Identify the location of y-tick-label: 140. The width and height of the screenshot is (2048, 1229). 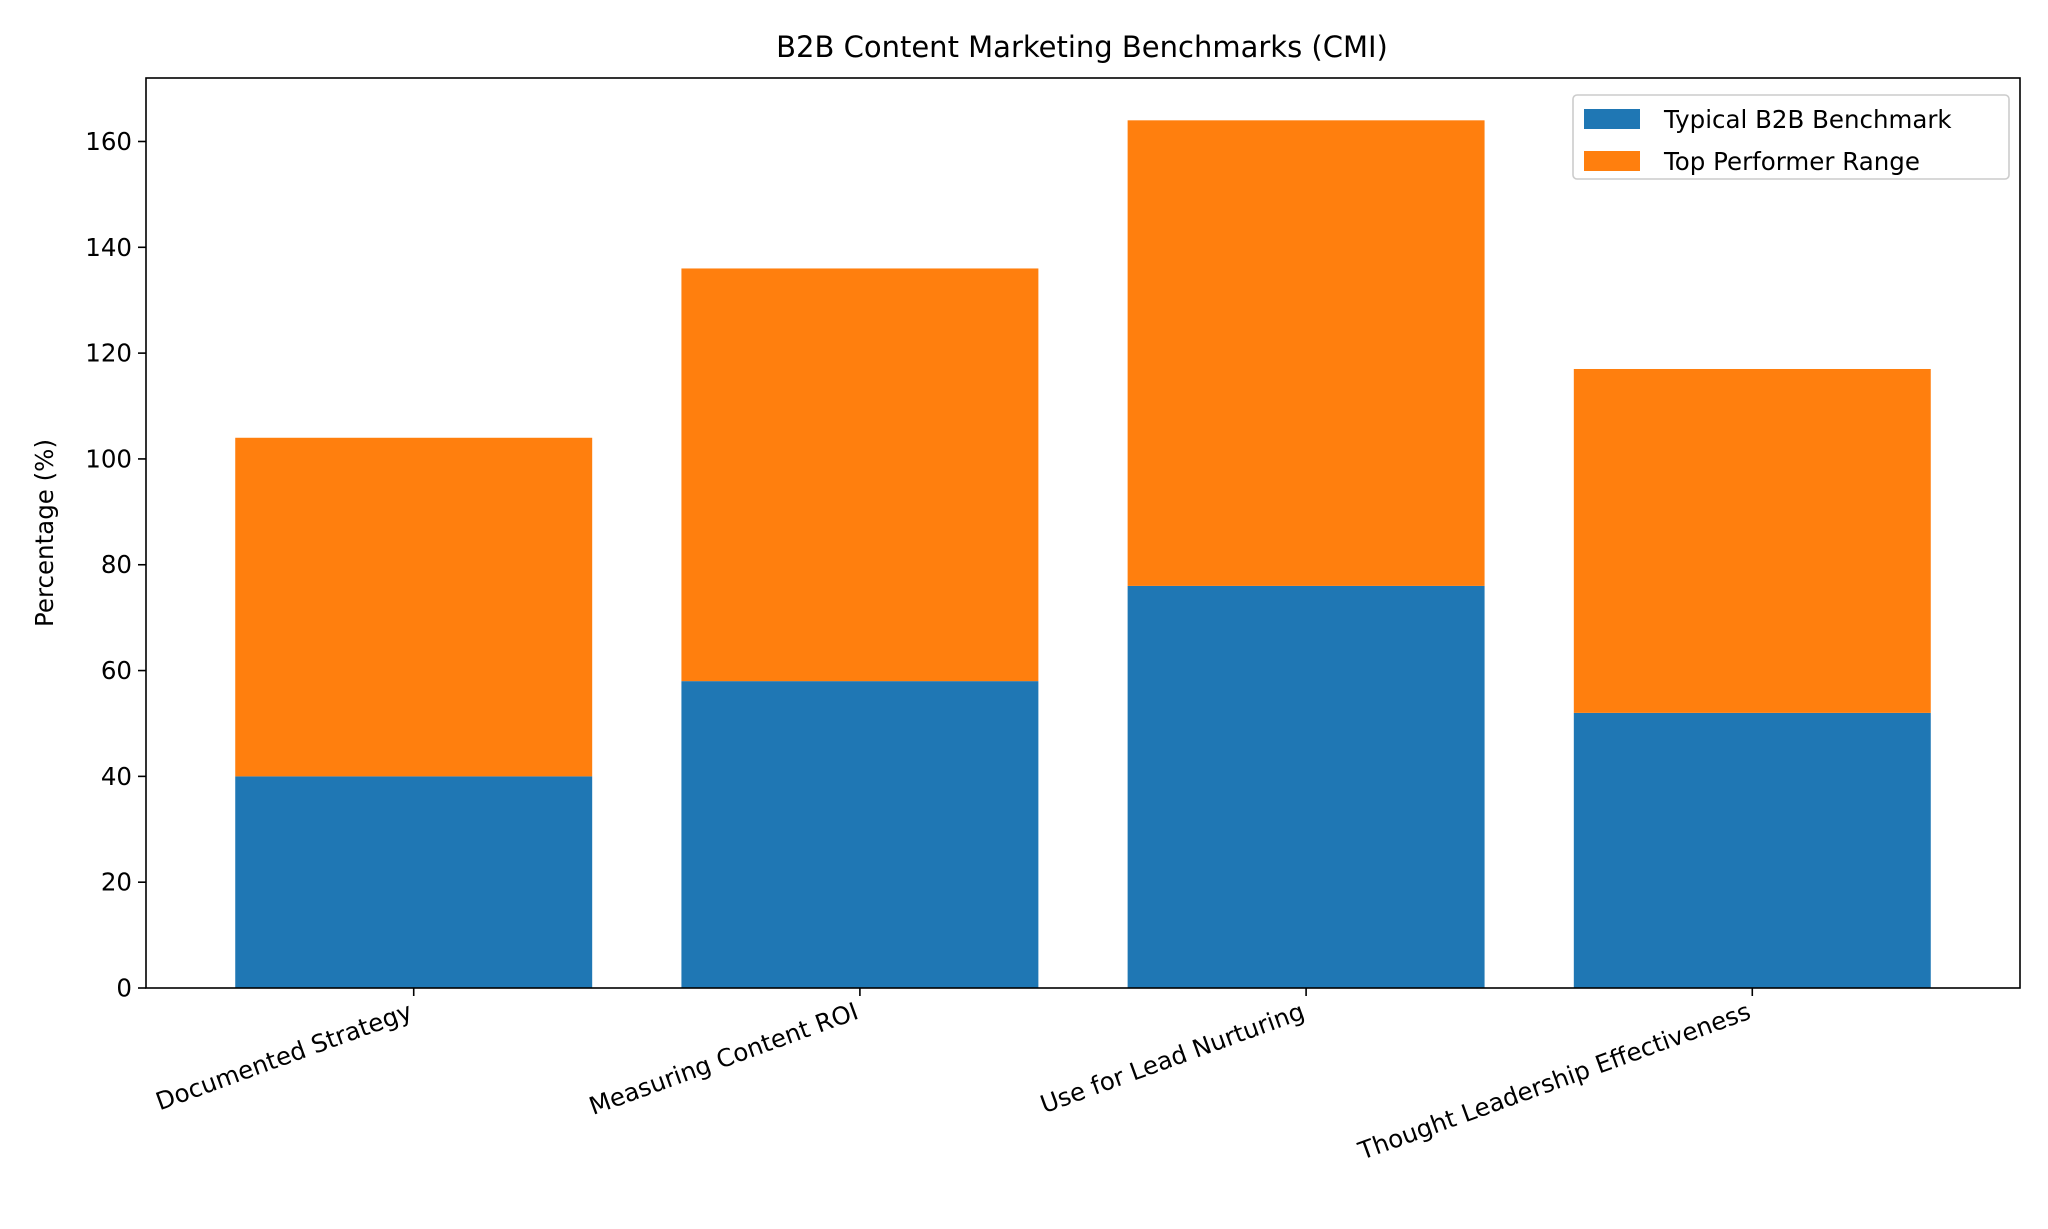
(108, 247).